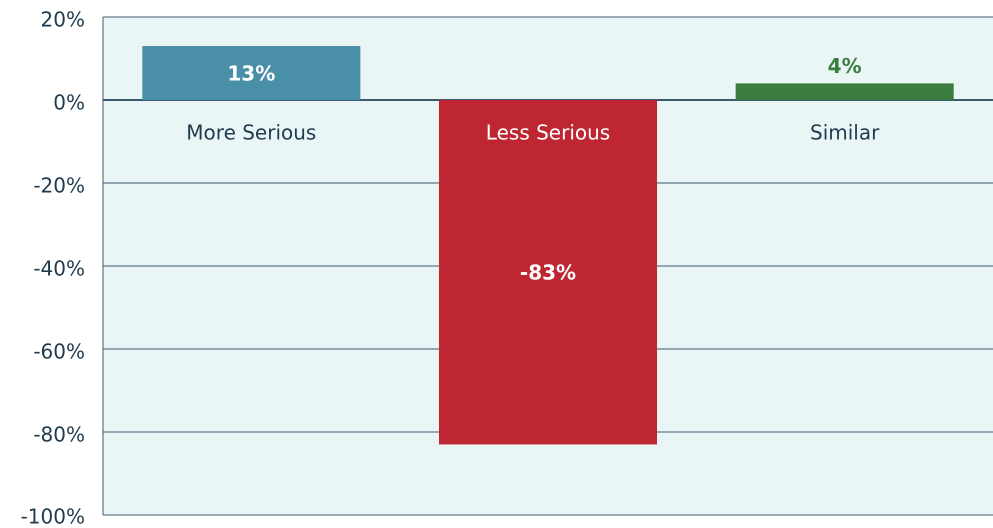 The height and width of the screenshot is (528, 993). Describe the element at coordinates (845, 66) in the screenshot. I see `value-label: 4%` at that location.